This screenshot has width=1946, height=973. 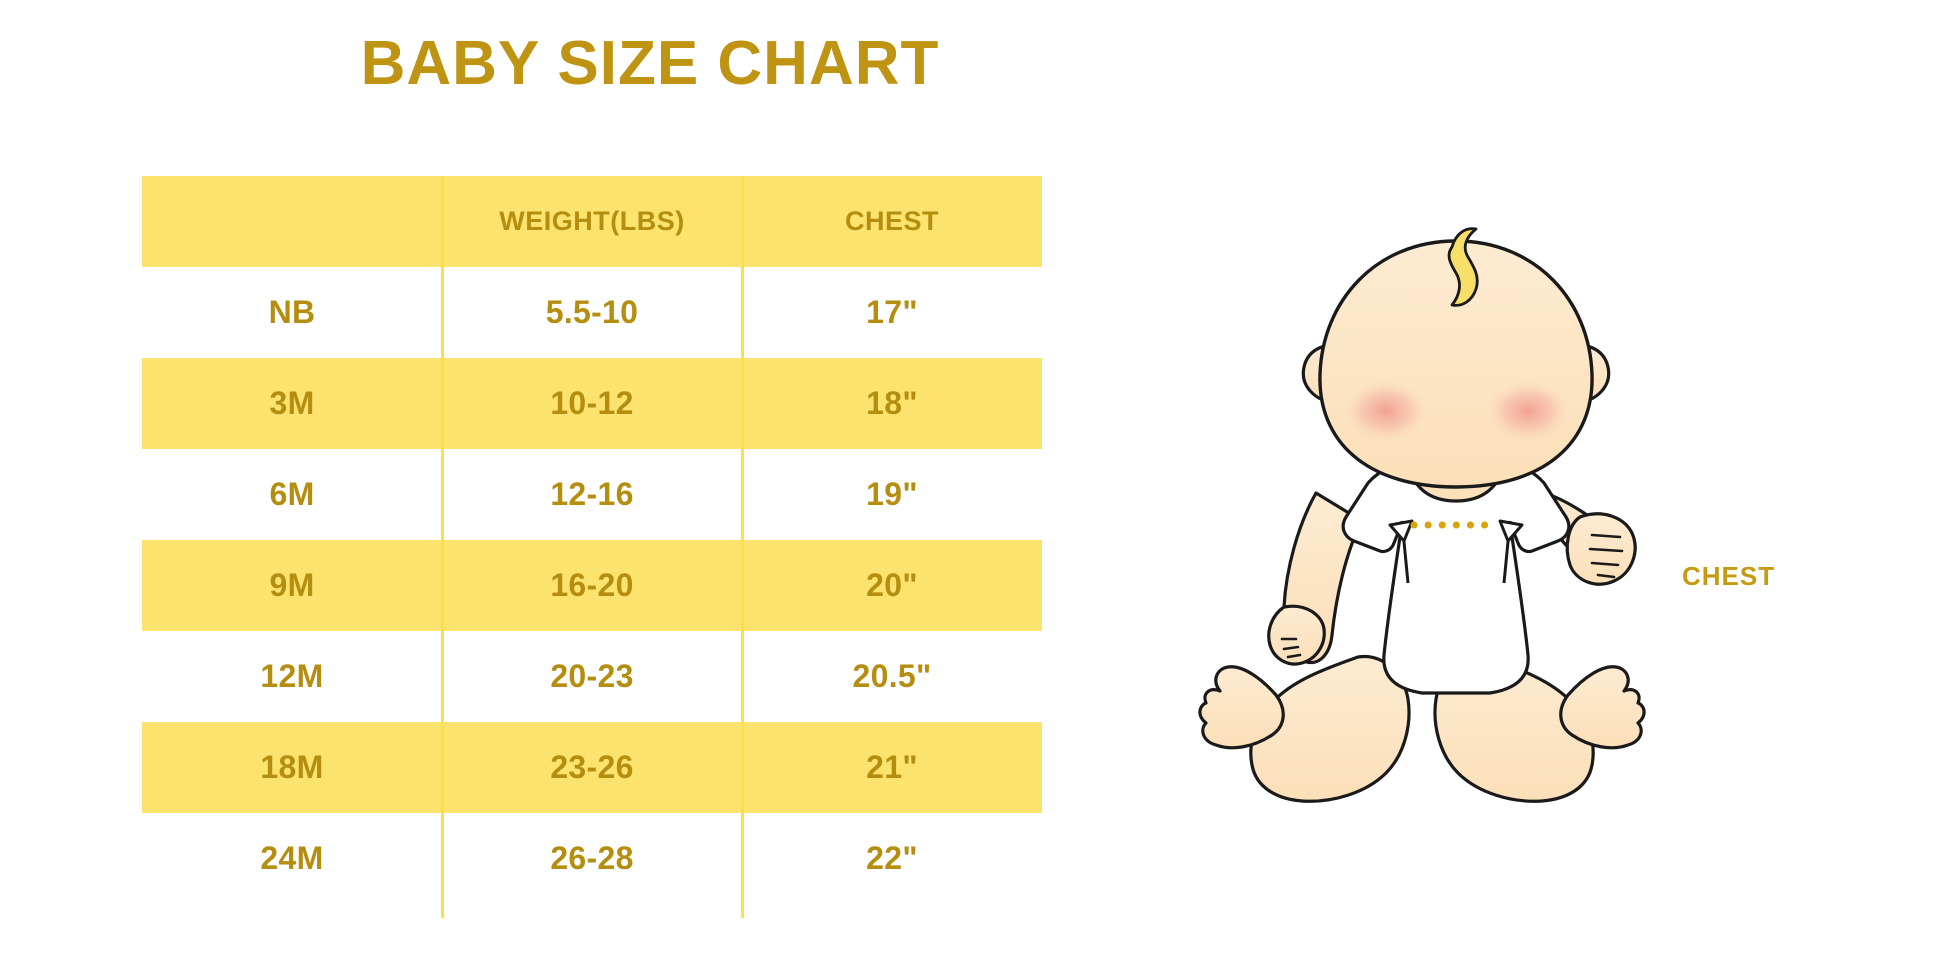 I want to click on cell-chest: 18", so click(x=892, y=403).